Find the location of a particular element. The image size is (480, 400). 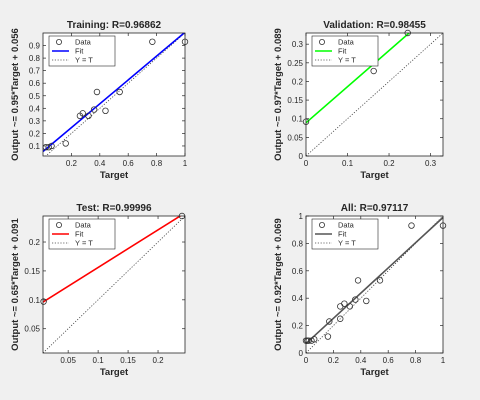

y-tick-label: 0.25 is located at coordinates (295, 63).